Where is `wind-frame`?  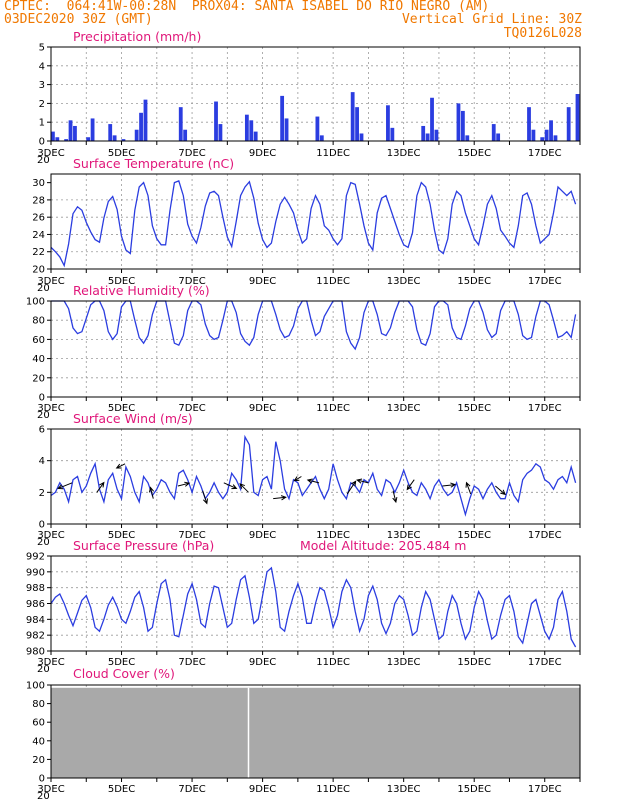
wind-frame is located at coordinates (315, 476).